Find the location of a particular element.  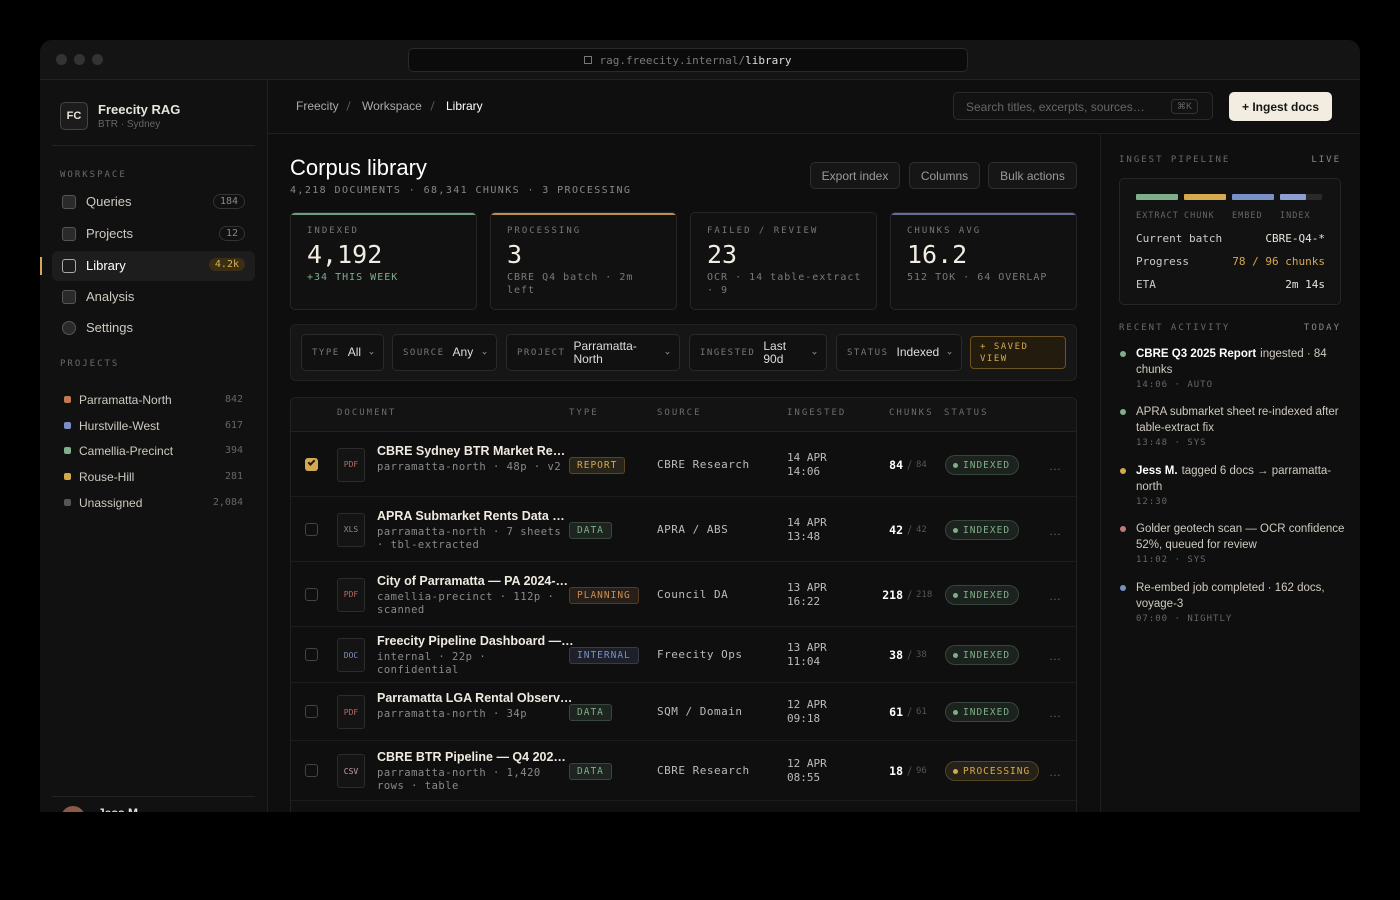

source: CBRE Research is located at coordinates (703, 770).